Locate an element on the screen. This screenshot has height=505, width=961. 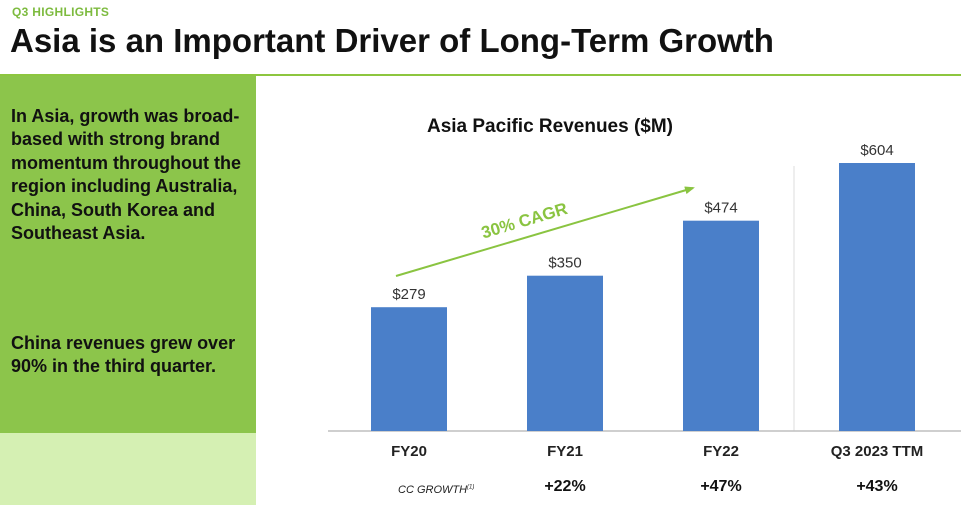
category-label: FY20 is located at coordinates (409, 451).